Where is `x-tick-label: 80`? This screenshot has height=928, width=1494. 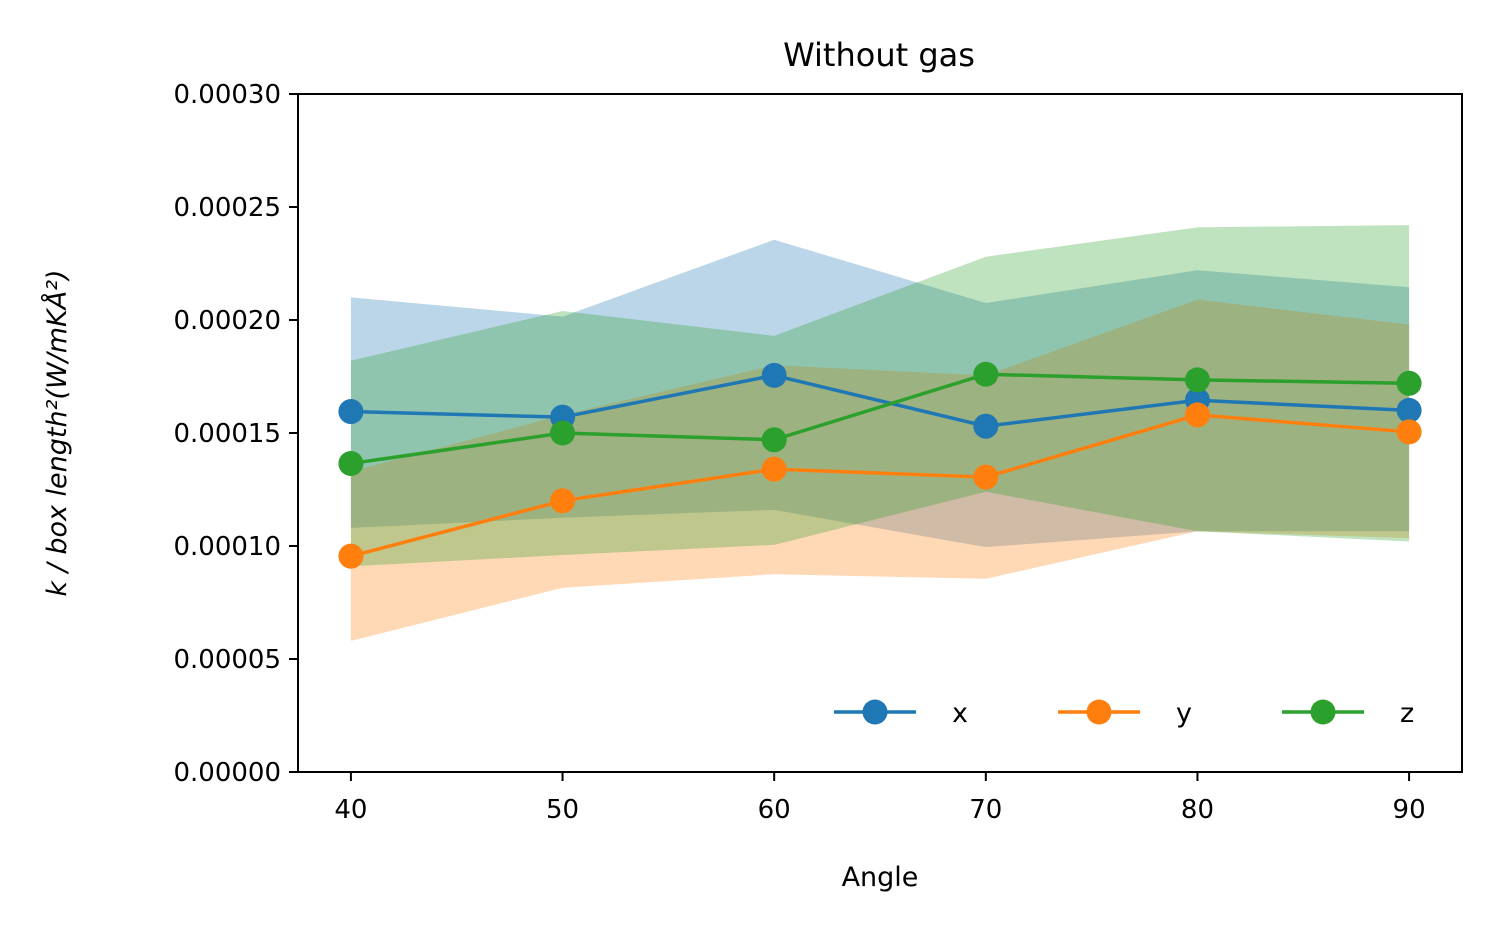 x-tick-label: 80 is located at coordinates (1197, 810).